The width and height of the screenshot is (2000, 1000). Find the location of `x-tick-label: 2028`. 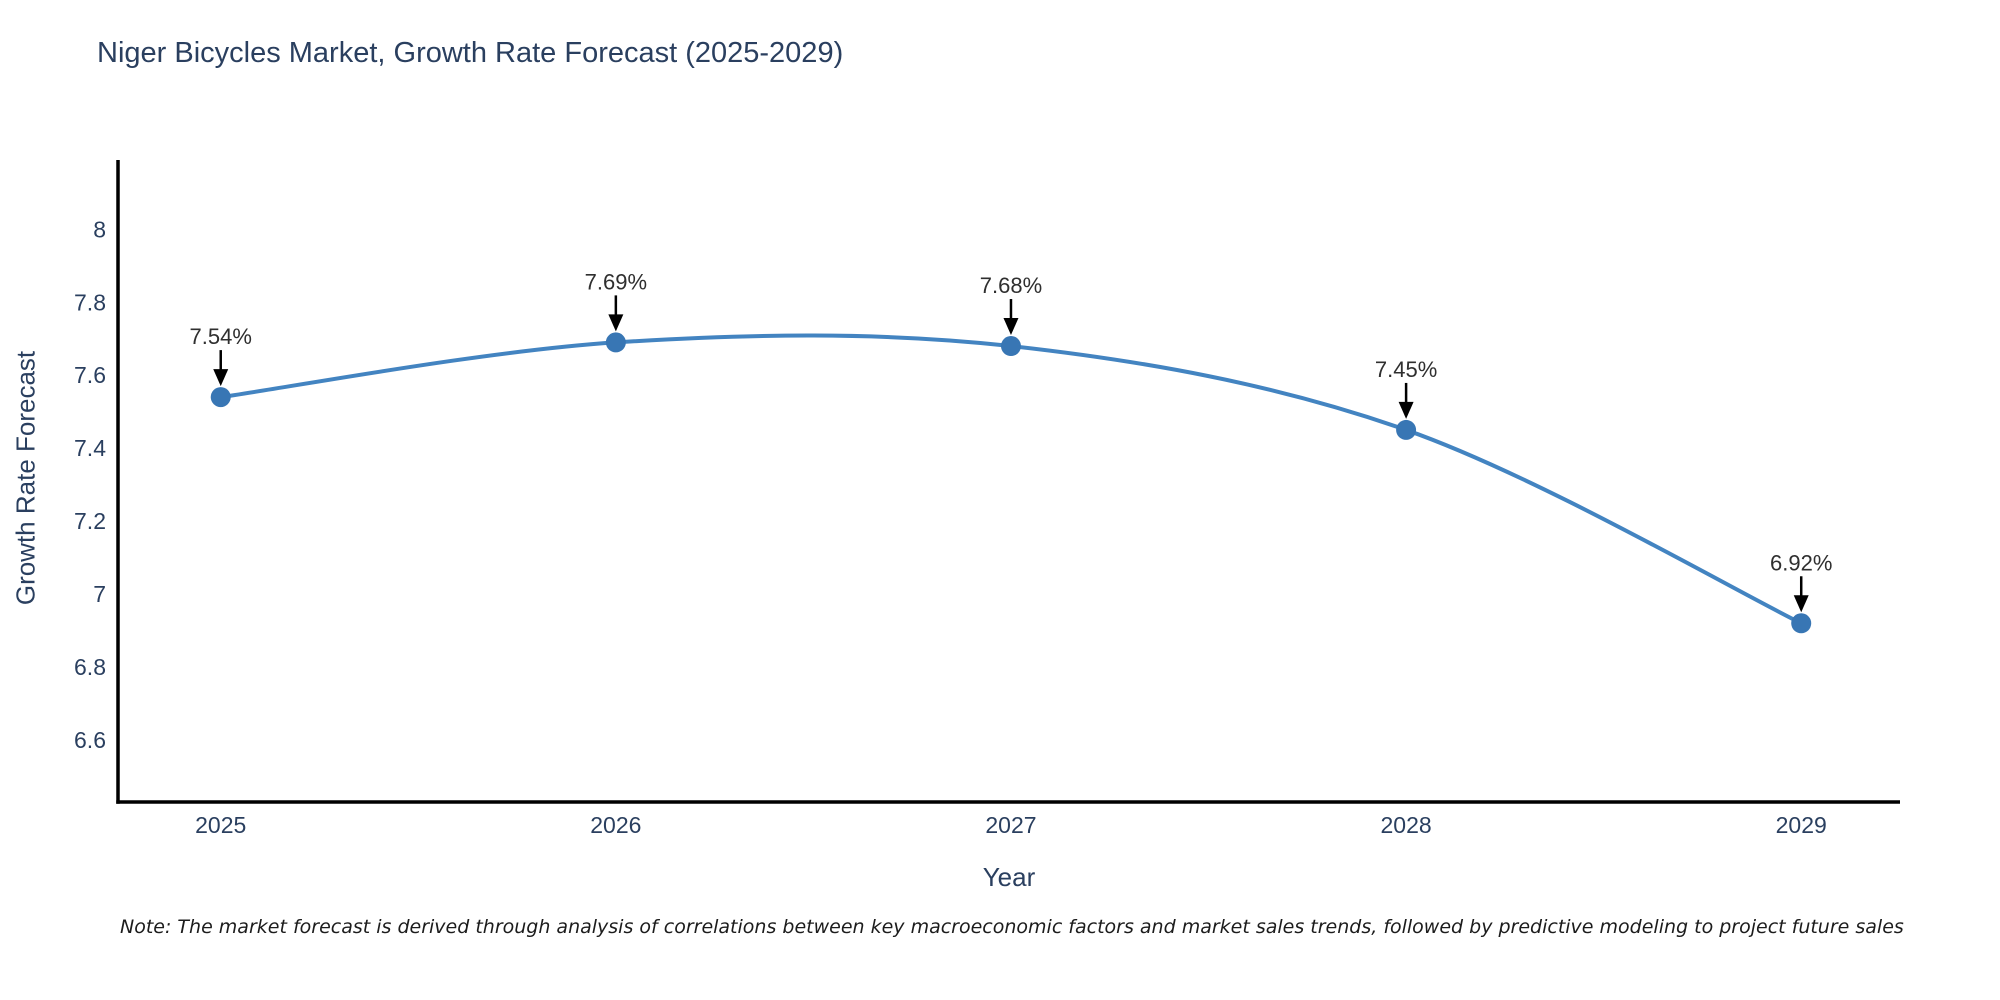

x-tick-label: 2028 is located at coordinates (1406, 825).